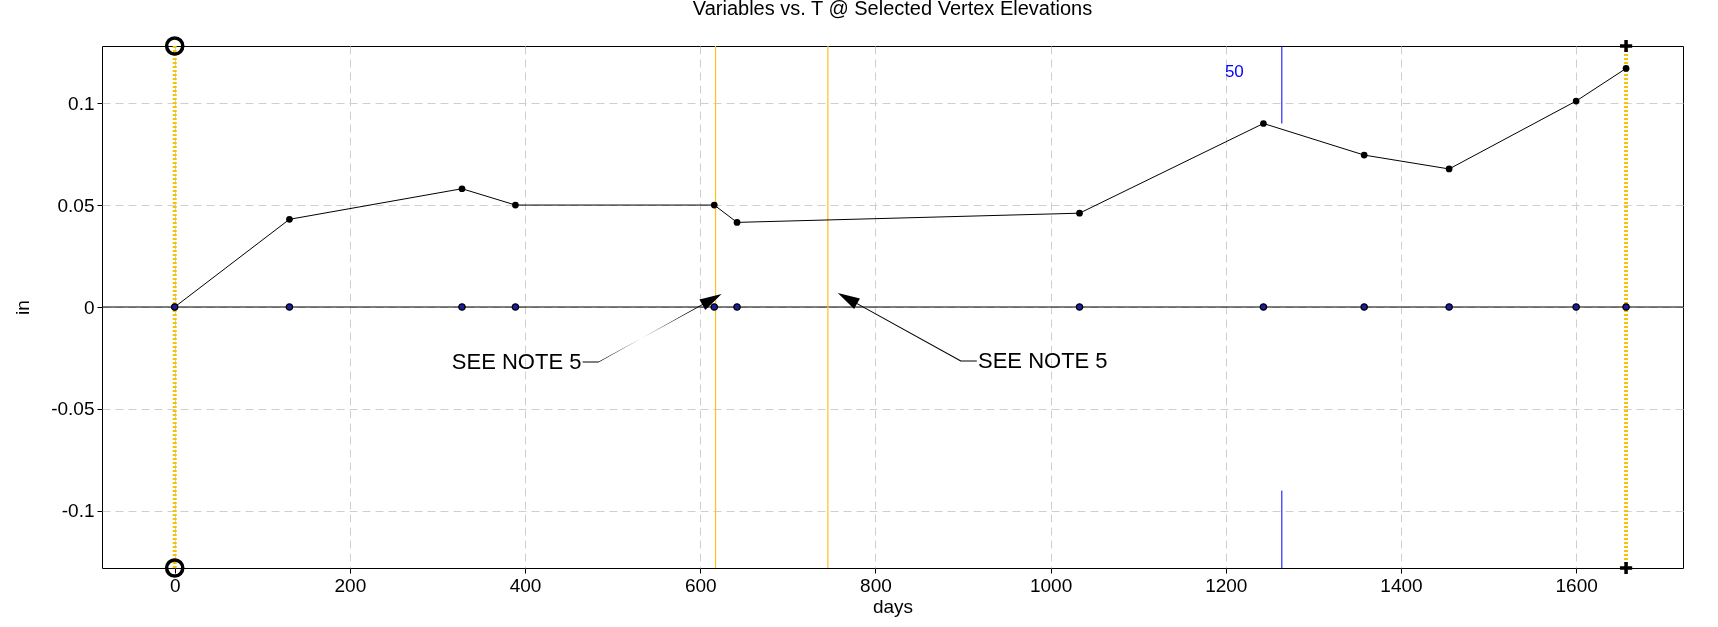  Describe the element at coordinates (1401, 585) in the screenshot. I see `x-tick-label: 1400` at that location.